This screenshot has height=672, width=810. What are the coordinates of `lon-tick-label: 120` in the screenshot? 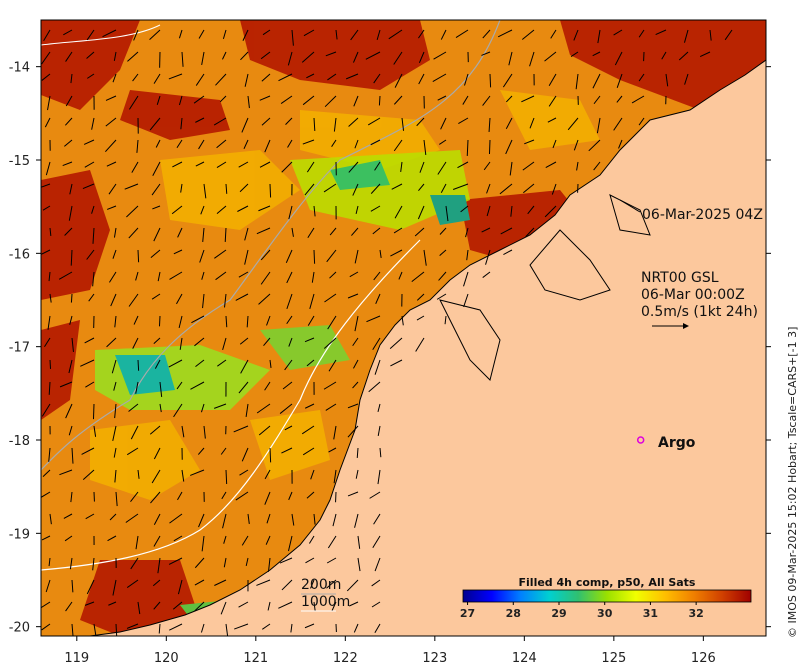 It's located at (166, 658).